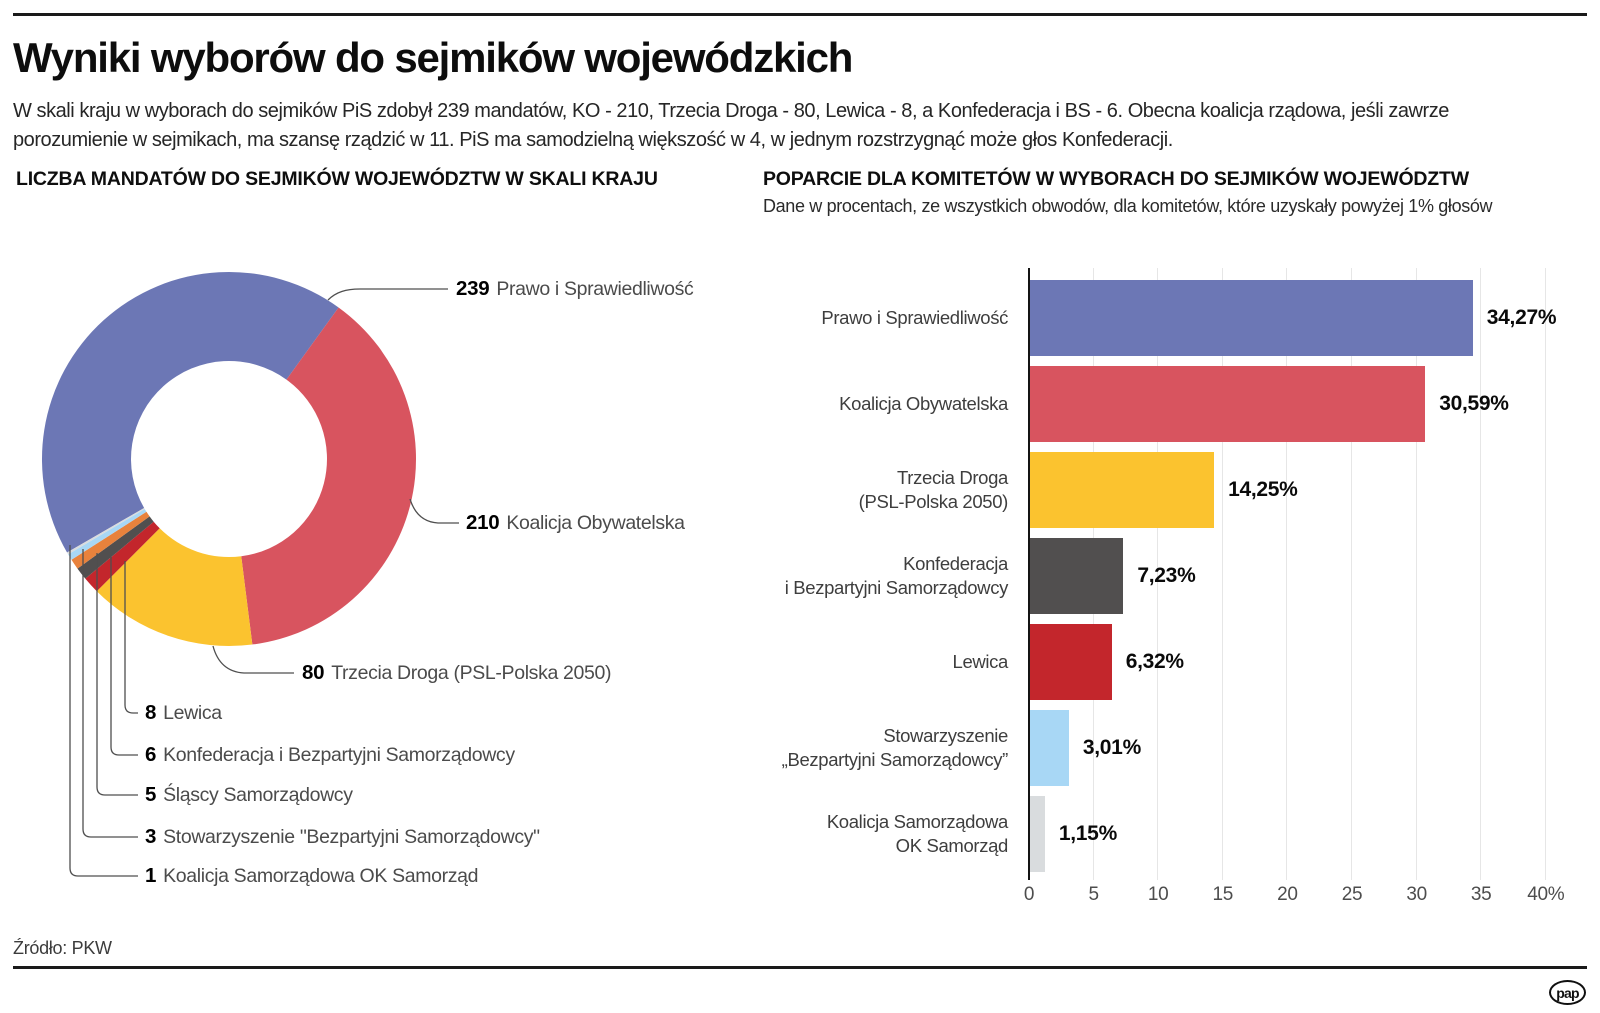  What do you see at coordinates (151, 794) in the screenshot?
I see `mandate-count: 5` at bounding box center [151, 794].